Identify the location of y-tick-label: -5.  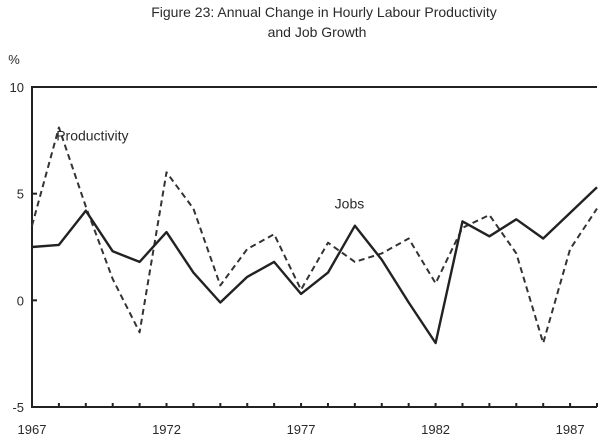
(18, 407).